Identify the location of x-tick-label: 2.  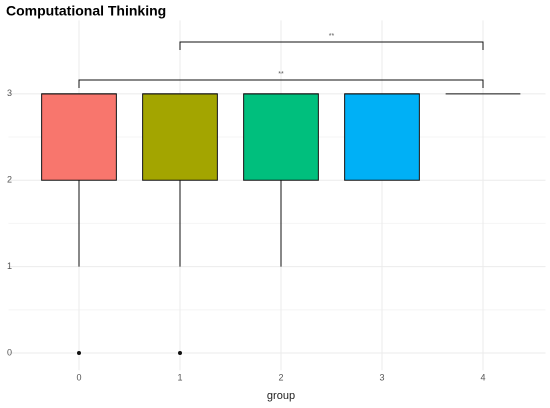
(280, 377).